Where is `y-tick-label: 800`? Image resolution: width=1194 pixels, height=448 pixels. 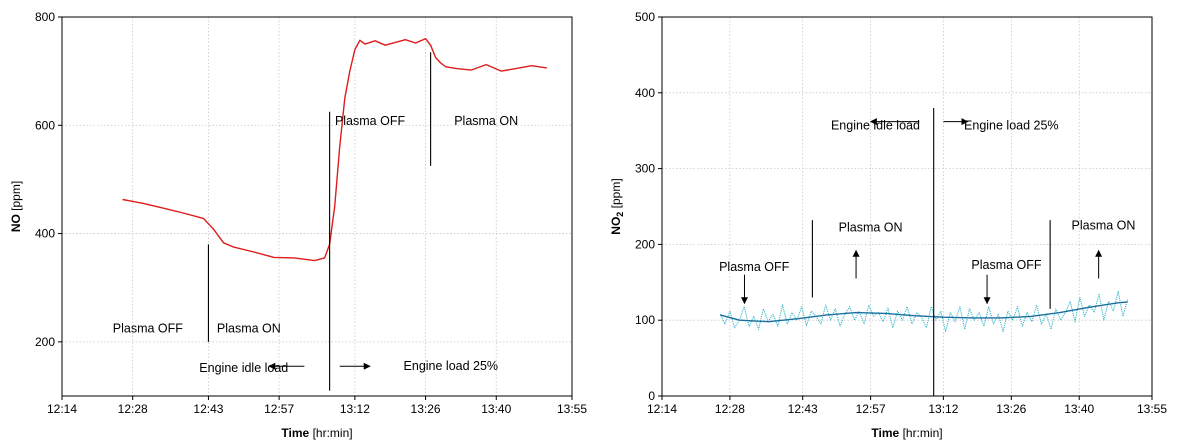
y-tick-label: 800 is located at coordinates (45, 17).